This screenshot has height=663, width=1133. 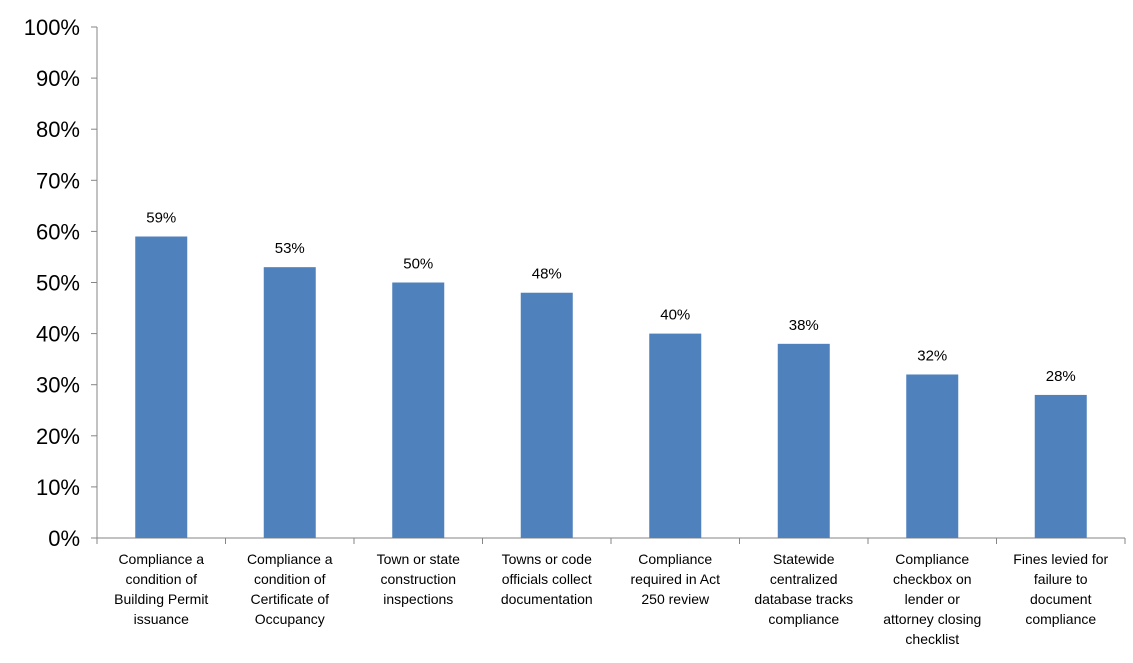 What do you see at coordinates (1061, 376) in the screenshot?
I see `data-label: 28%` at bounding box center [1061, 376].